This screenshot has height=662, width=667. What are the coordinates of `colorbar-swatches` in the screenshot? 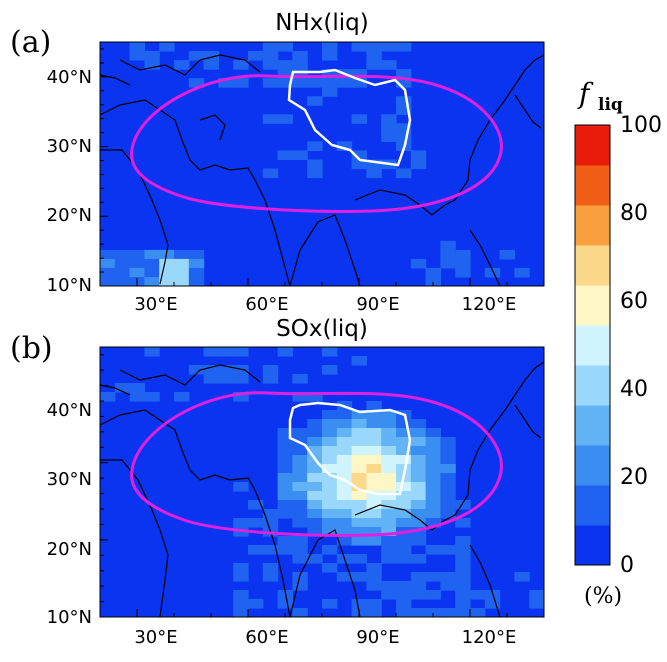 It's located at (592, 345).